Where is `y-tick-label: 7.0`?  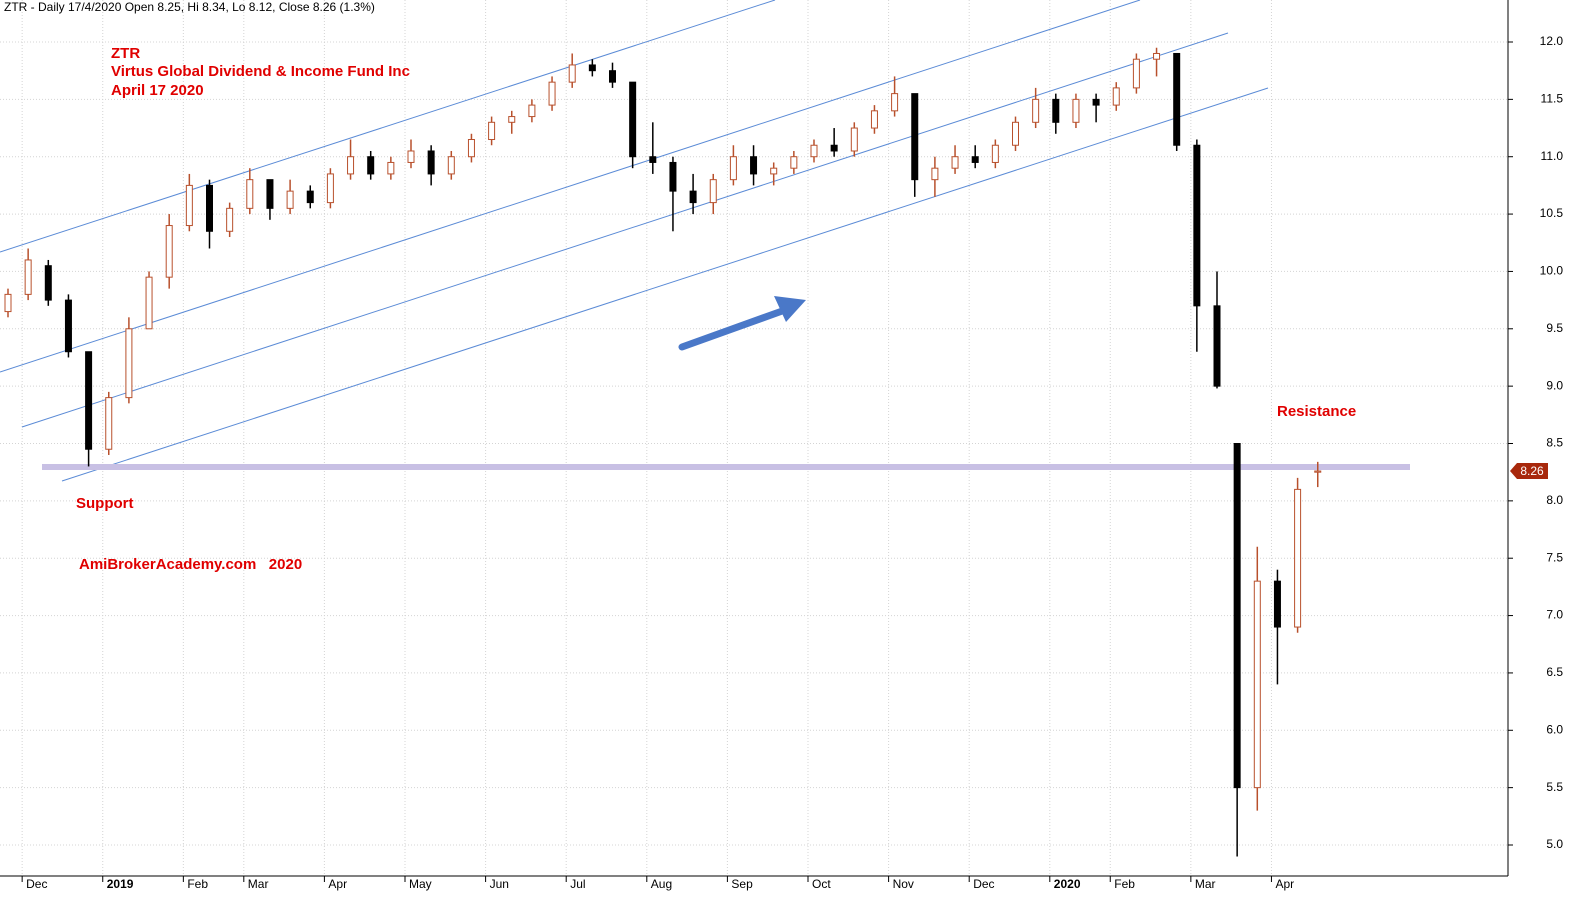 y-tick-label: 7.0 is located at coordinates (1554, 615).